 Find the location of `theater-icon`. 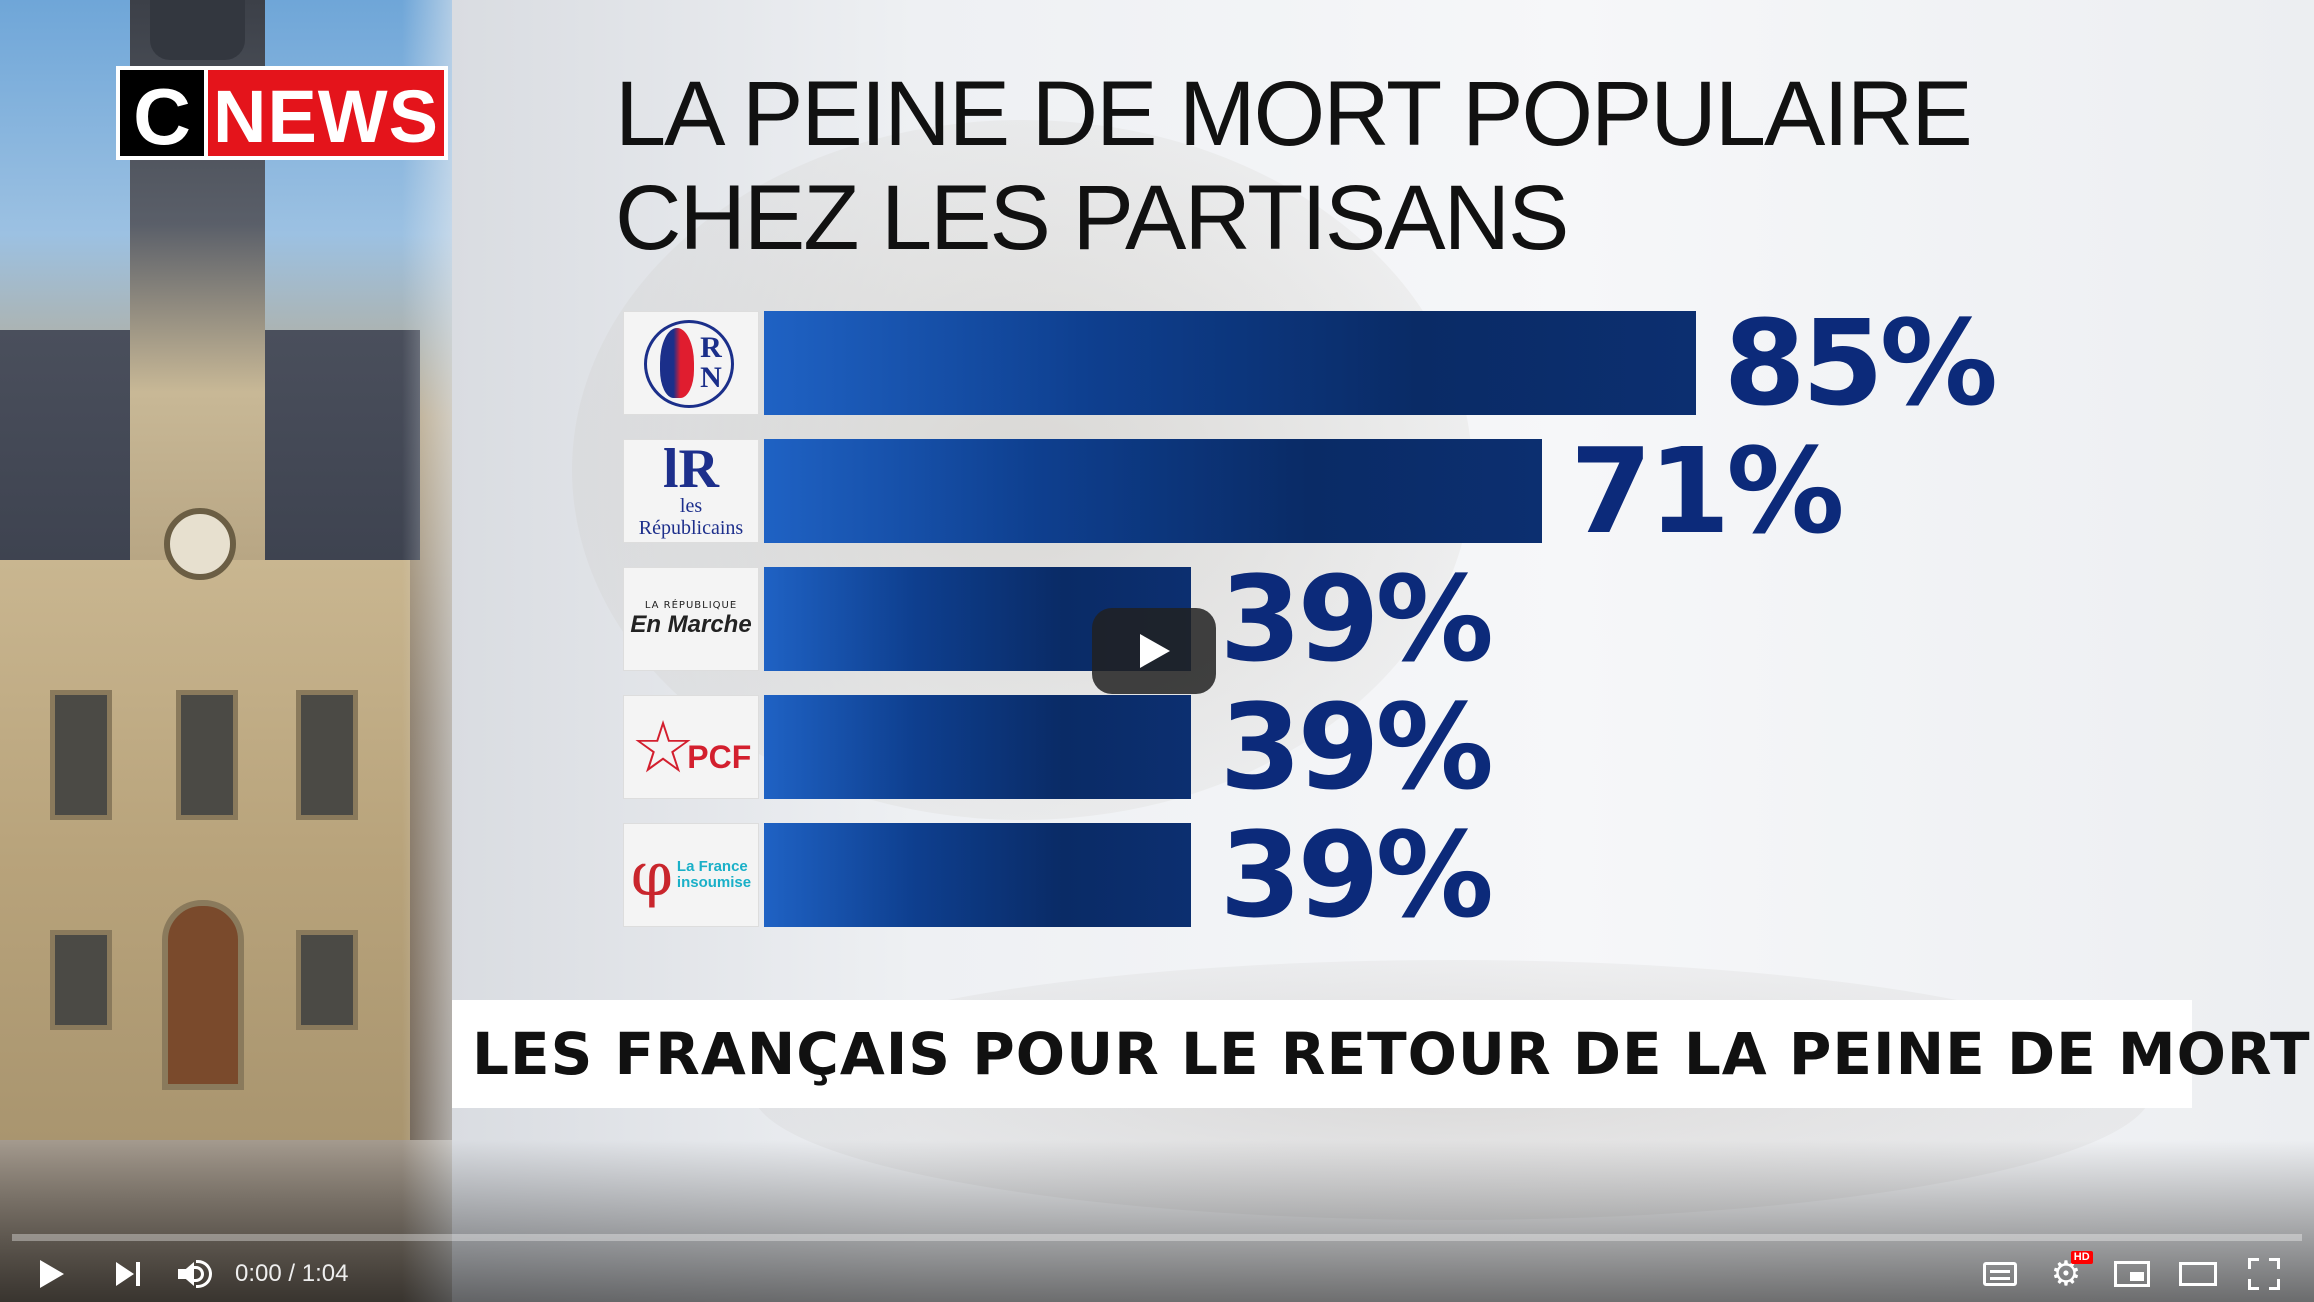

theater-icon is located at coordinates (2198, 1274).